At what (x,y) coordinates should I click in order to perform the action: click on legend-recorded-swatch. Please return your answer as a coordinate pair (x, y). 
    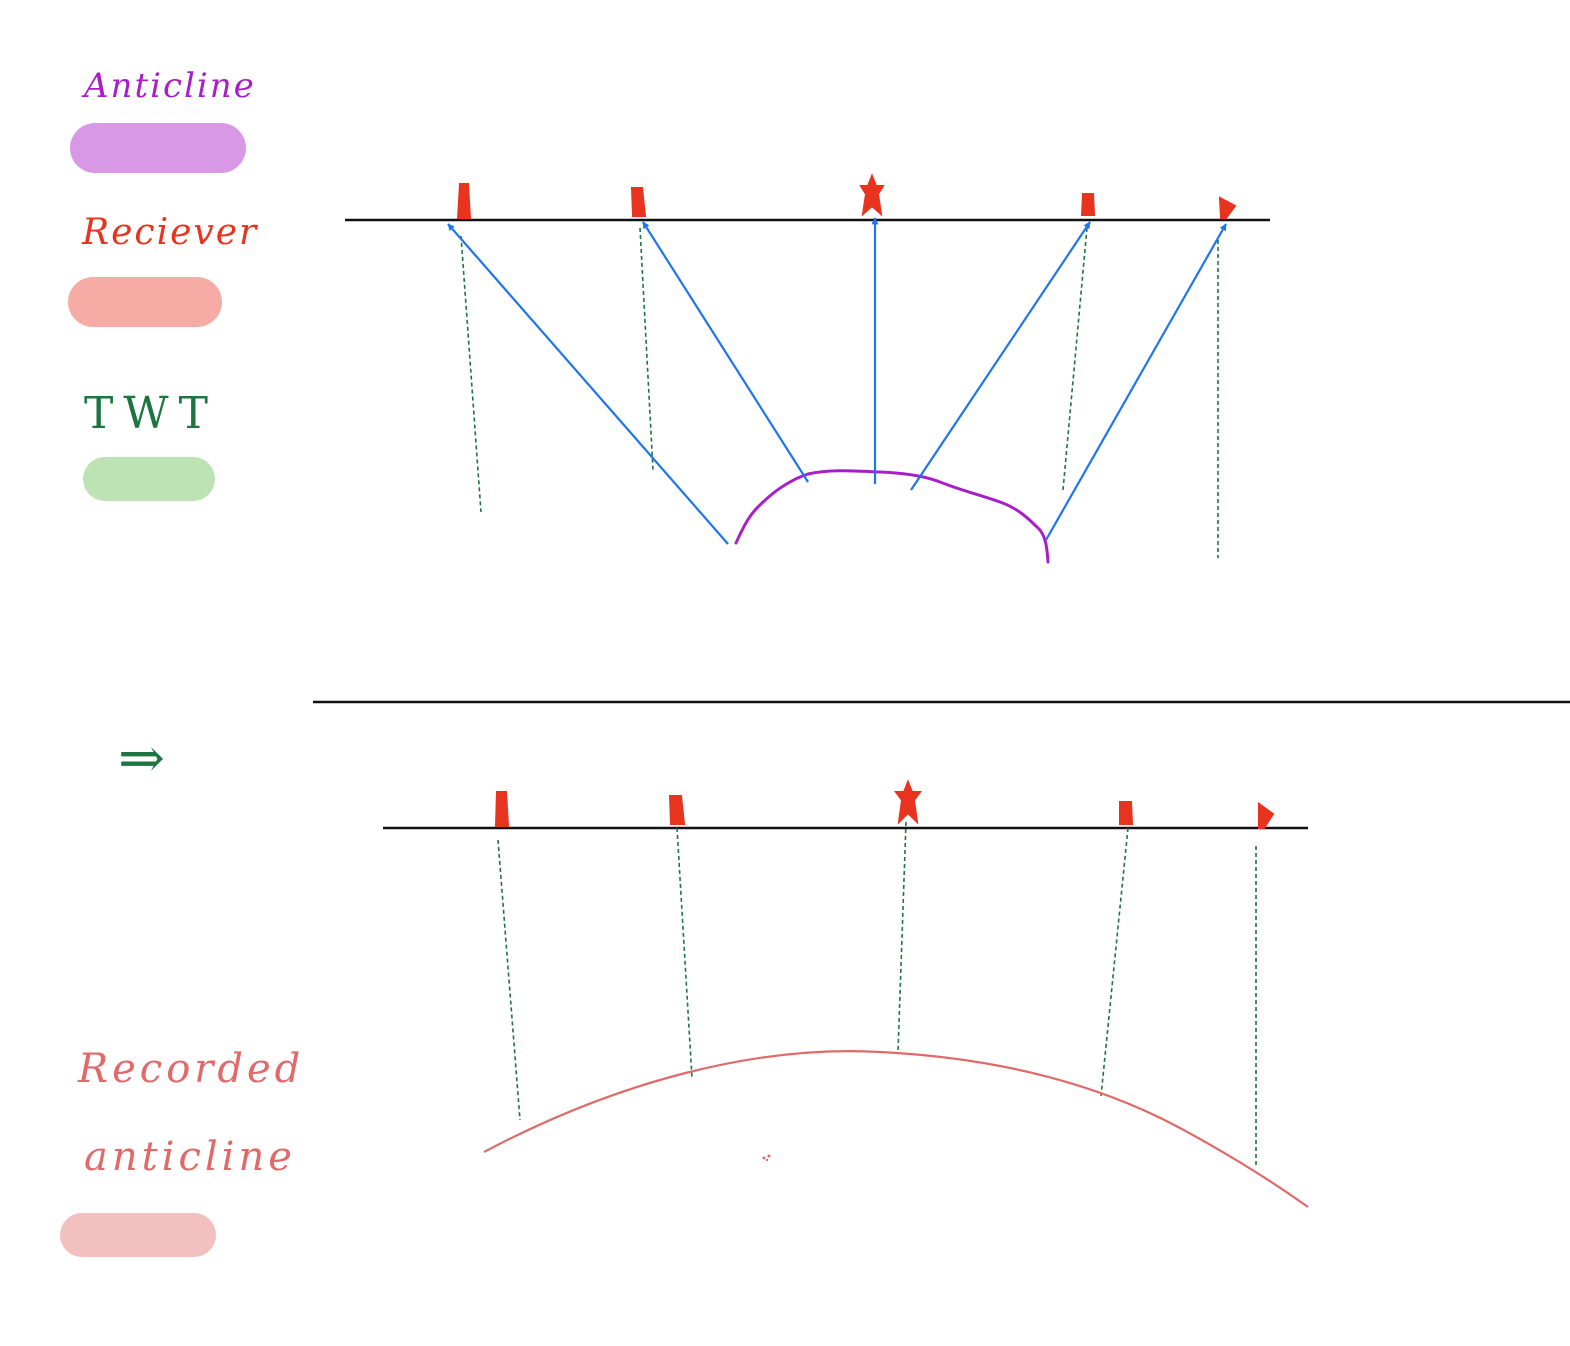
    Looking at the image, I should click on (138, 1235).